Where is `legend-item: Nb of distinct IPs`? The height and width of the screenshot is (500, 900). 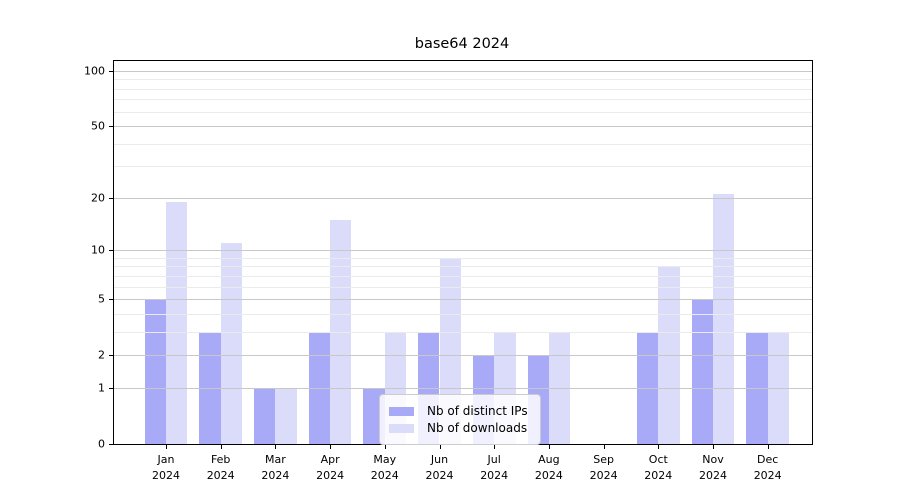 legend-item: Nb of distinct IPs is located at coordinates (458, 411).